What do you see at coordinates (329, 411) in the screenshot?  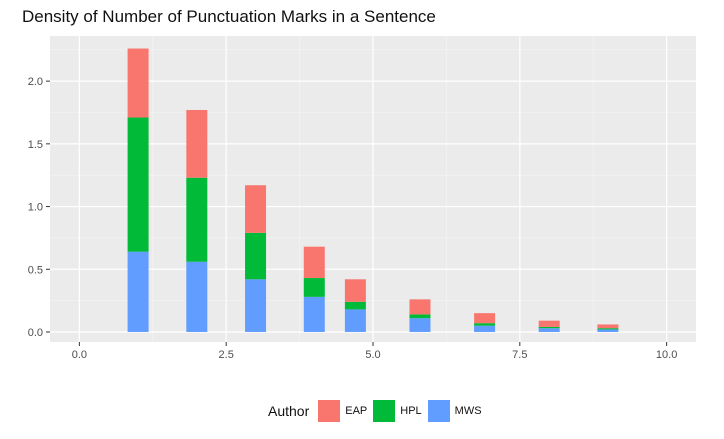 I see `legend-key-eap` at bounding box center [329, 411].